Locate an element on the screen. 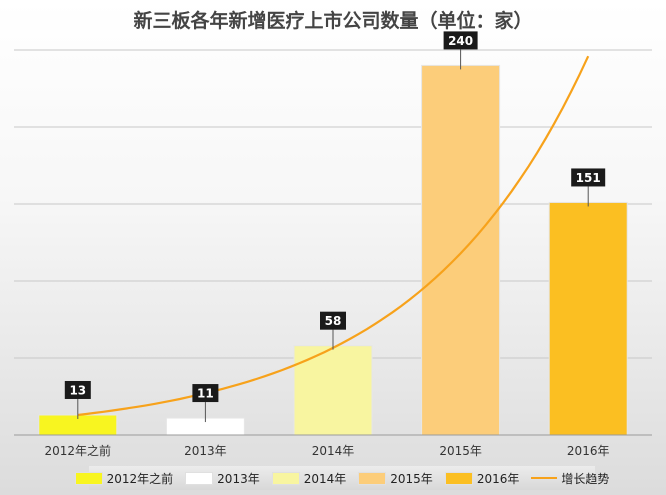  data-label-3: 240 is located at coordinates (460, 41).